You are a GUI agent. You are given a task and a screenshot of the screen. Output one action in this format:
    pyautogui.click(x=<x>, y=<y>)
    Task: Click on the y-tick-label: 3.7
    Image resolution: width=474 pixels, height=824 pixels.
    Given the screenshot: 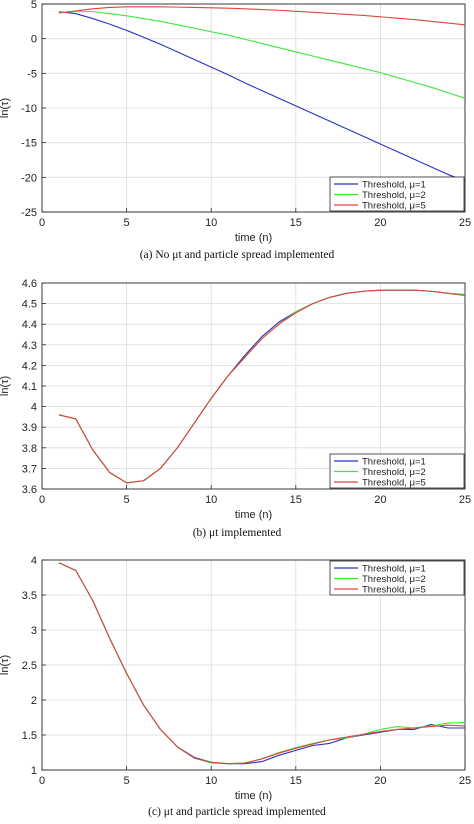 What is the action you would take?
    pyautogui.click(x=29, y=469)
    